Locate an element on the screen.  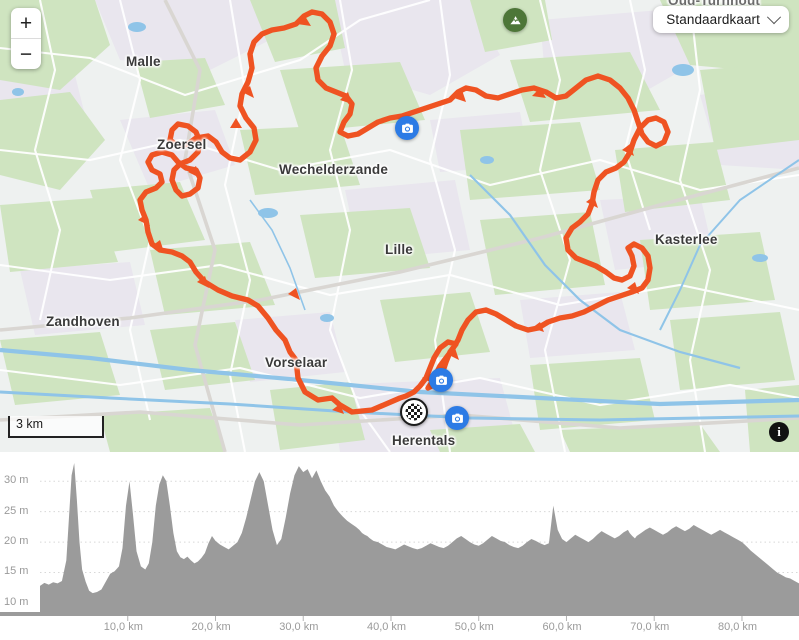
elevation-xticks is located at coordinates (399, 616).